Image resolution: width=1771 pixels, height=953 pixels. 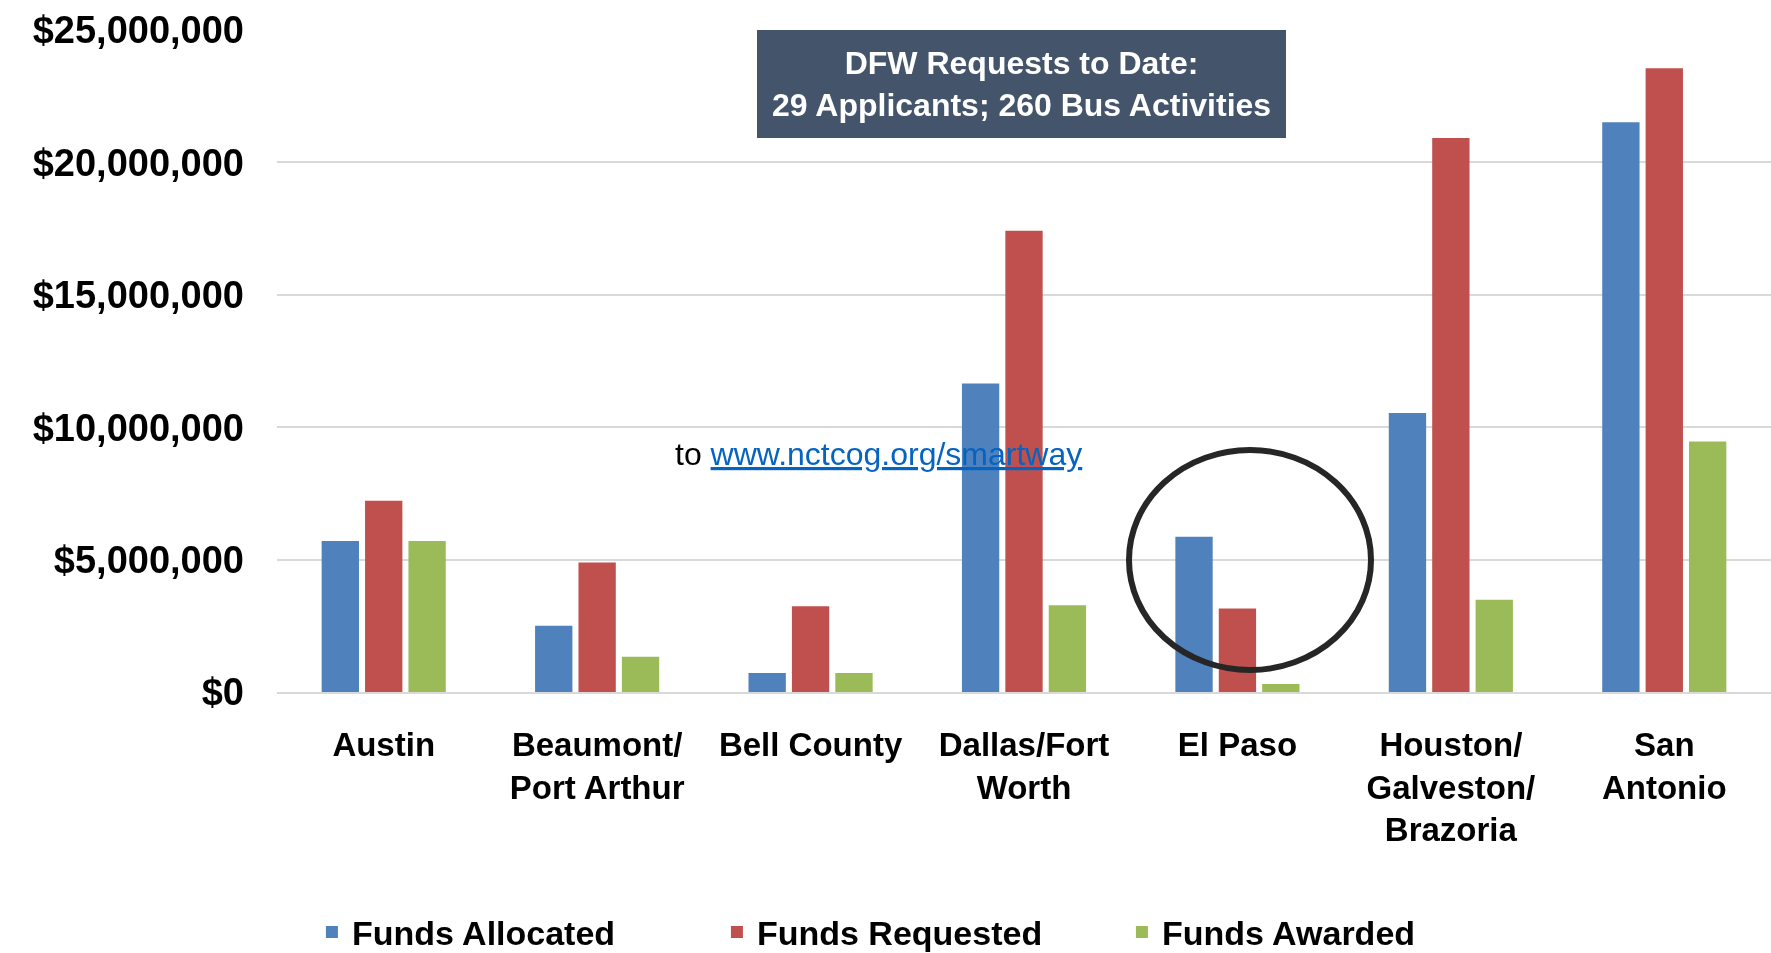 I want to click on y-tick-label: $5,000,000, so click(x=148, y=559).